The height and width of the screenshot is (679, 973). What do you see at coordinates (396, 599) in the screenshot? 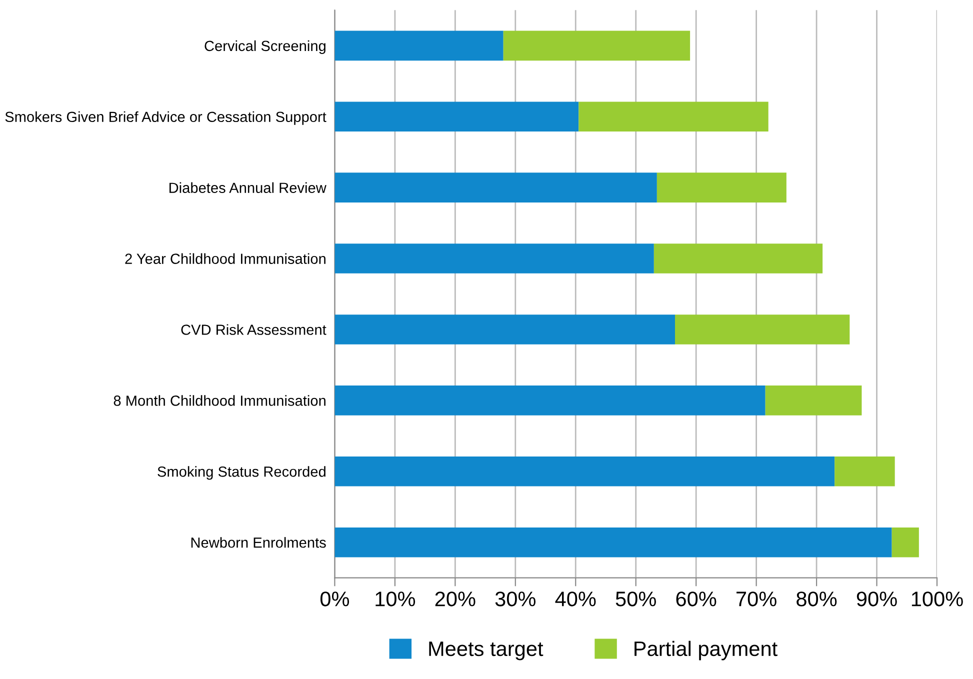
I see `x-tick-label: 10%` at bounding box center [396, 599].